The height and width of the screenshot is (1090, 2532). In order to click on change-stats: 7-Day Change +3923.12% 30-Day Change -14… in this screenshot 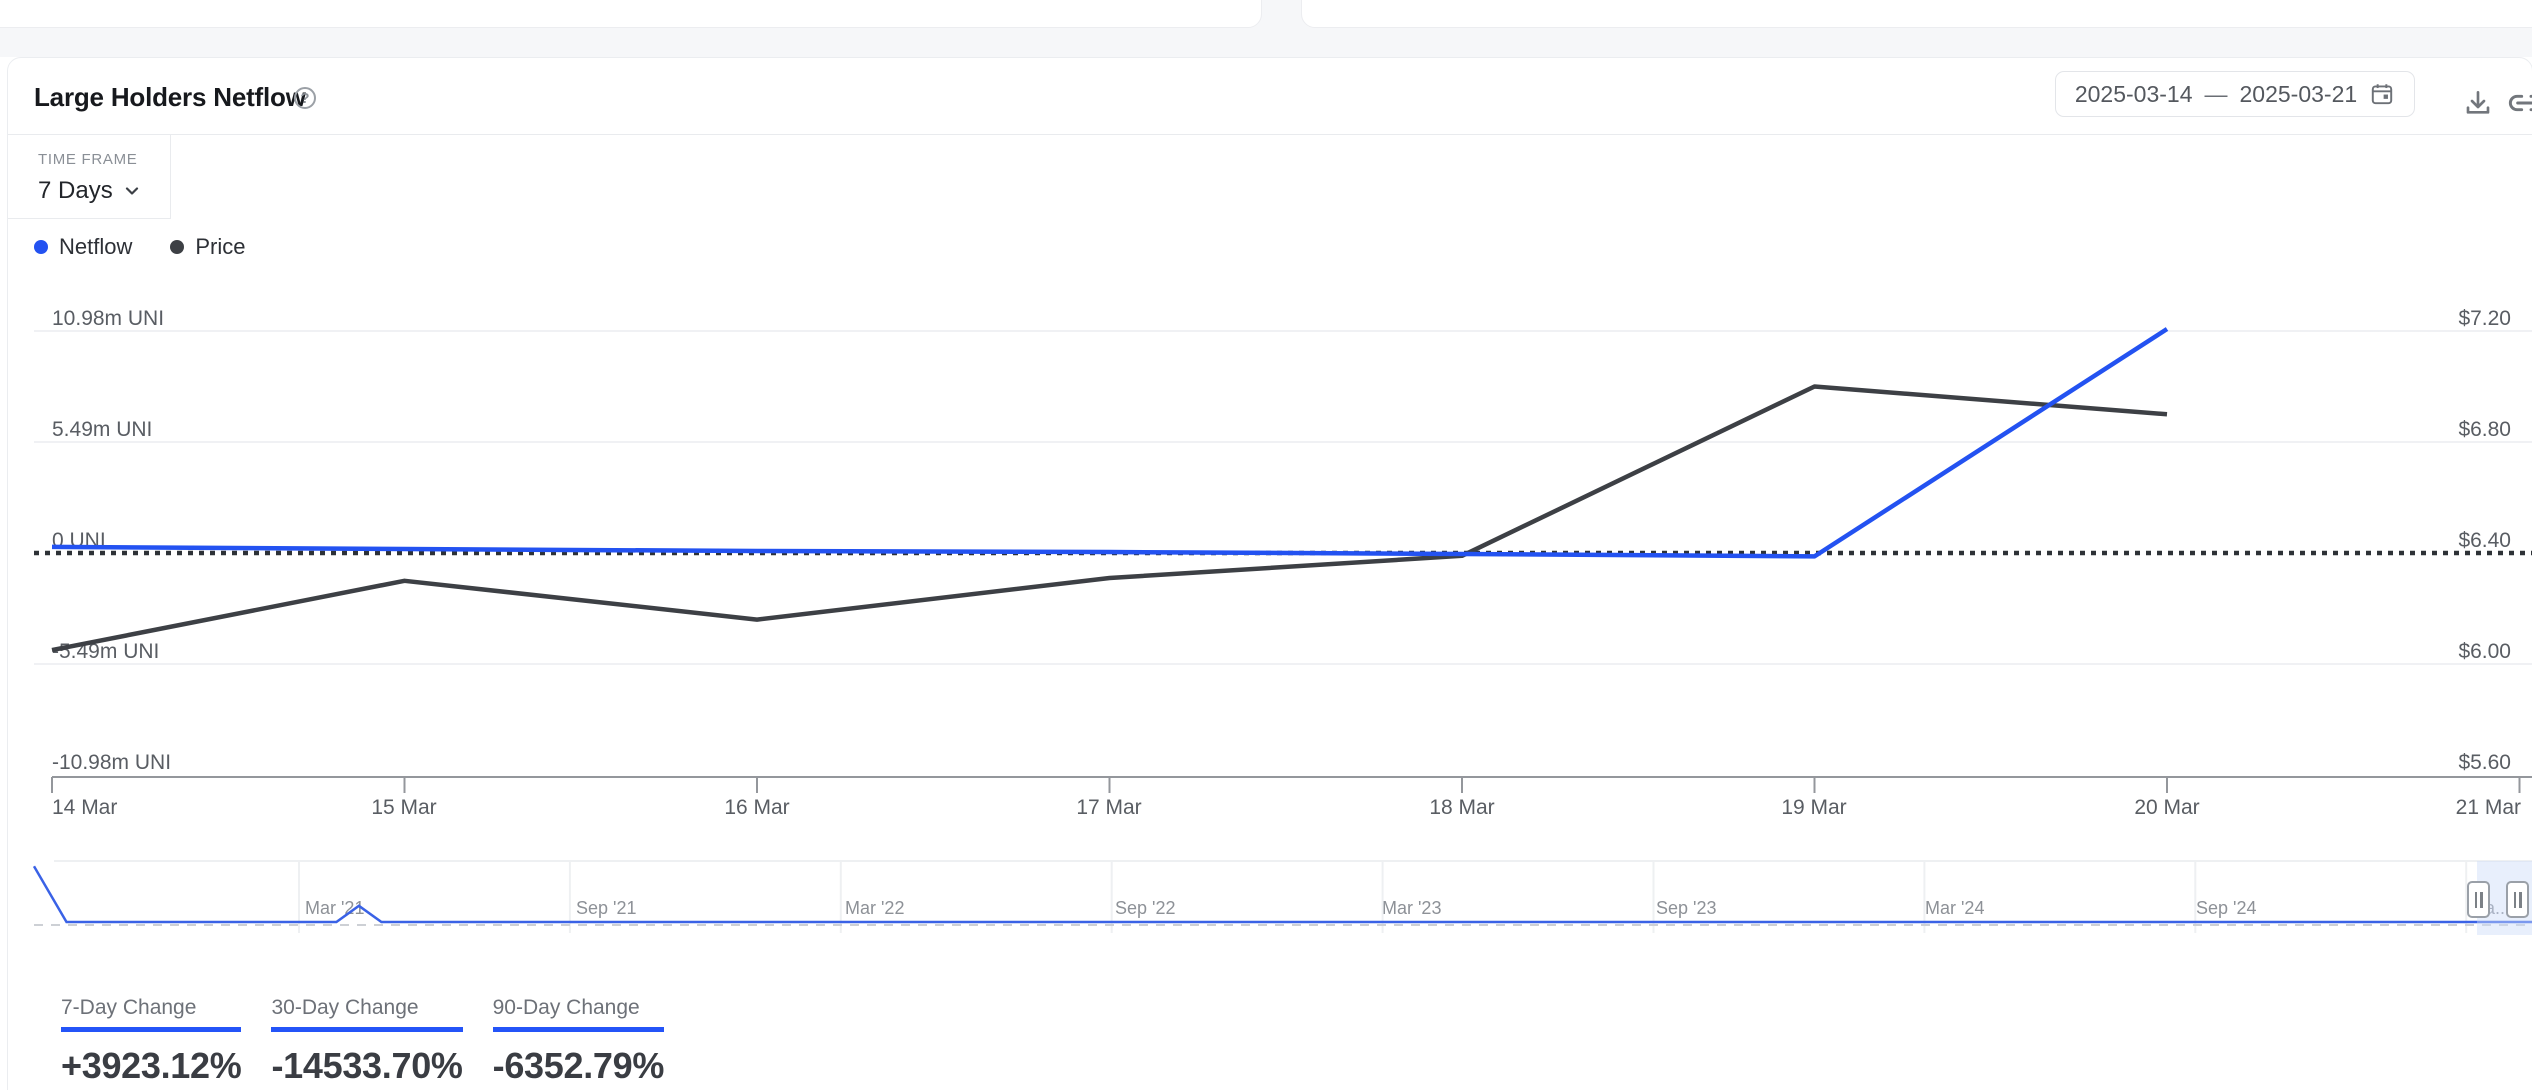, I will do `click(362, 1041)`.